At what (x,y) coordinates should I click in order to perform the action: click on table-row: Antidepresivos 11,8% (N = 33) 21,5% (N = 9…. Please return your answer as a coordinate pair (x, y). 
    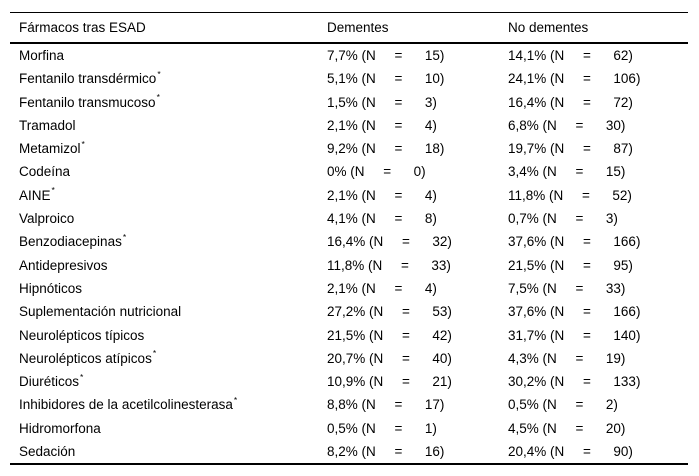
    Looking at the image, I should click on (349, 265).